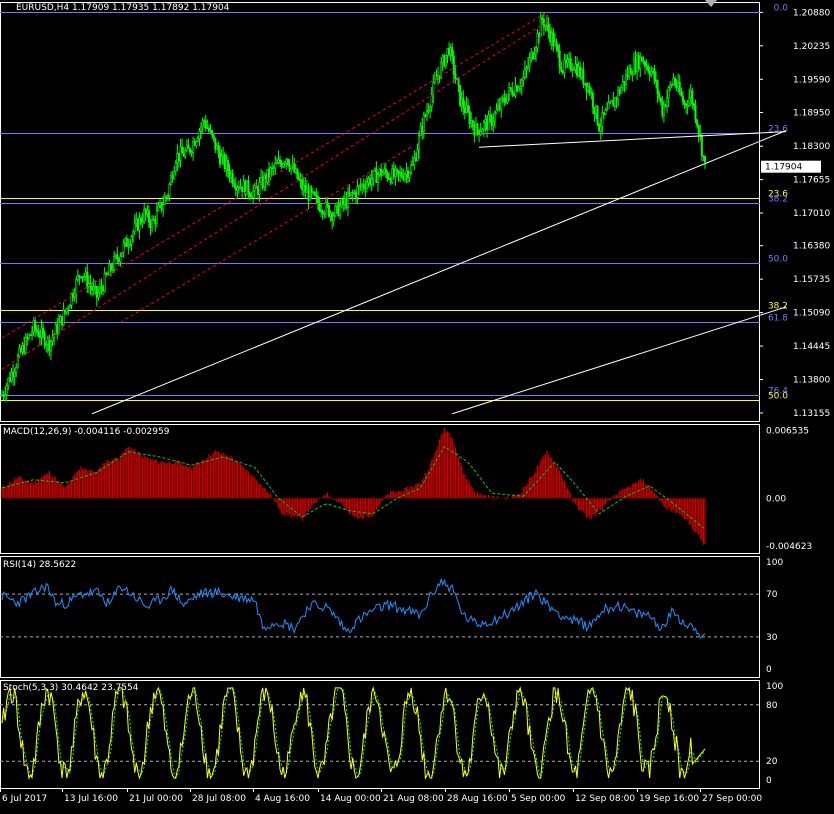 The image size is (834, 814). I want to click on macd-tick-label-0: 0.006535, so click(787, 432).